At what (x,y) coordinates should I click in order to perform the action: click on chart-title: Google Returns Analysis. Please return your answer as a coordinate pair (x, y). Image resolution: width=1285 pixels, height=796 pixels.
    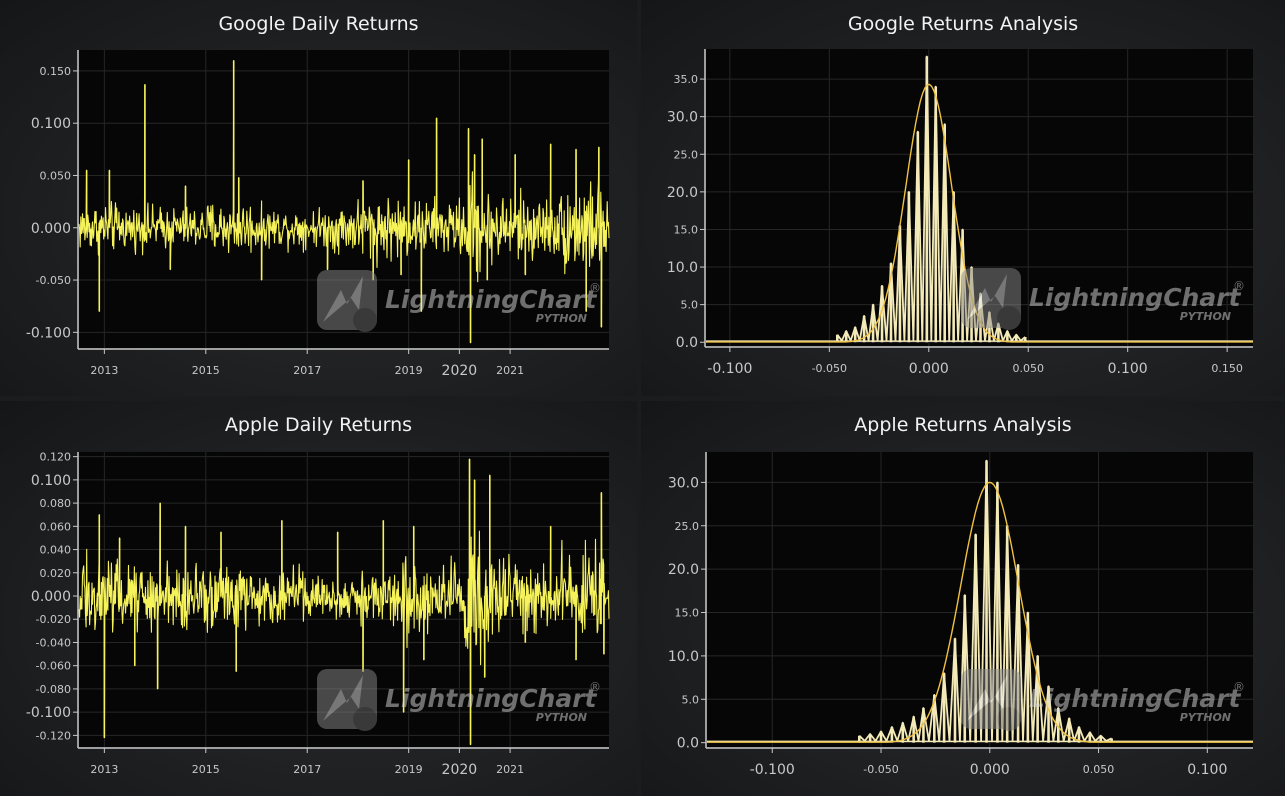
    Looking at the image, I should click on (963, 24).